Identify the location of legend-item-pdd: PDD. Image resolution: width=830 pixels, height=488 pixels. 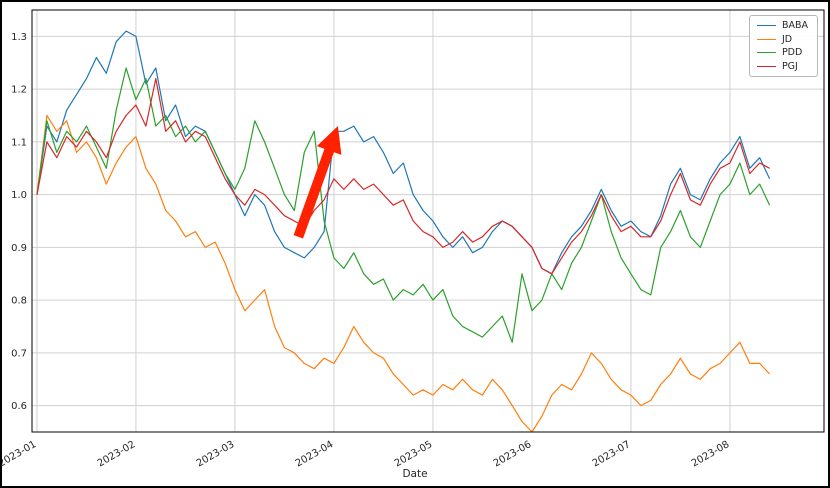
(782, 52).